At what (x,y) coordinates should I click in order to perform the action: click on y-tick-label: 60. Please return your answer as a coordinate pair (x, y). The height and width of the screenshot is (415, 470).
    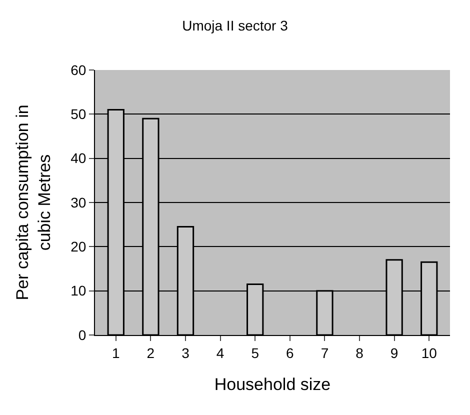
    Looking at the image, I should click on (78, 70).